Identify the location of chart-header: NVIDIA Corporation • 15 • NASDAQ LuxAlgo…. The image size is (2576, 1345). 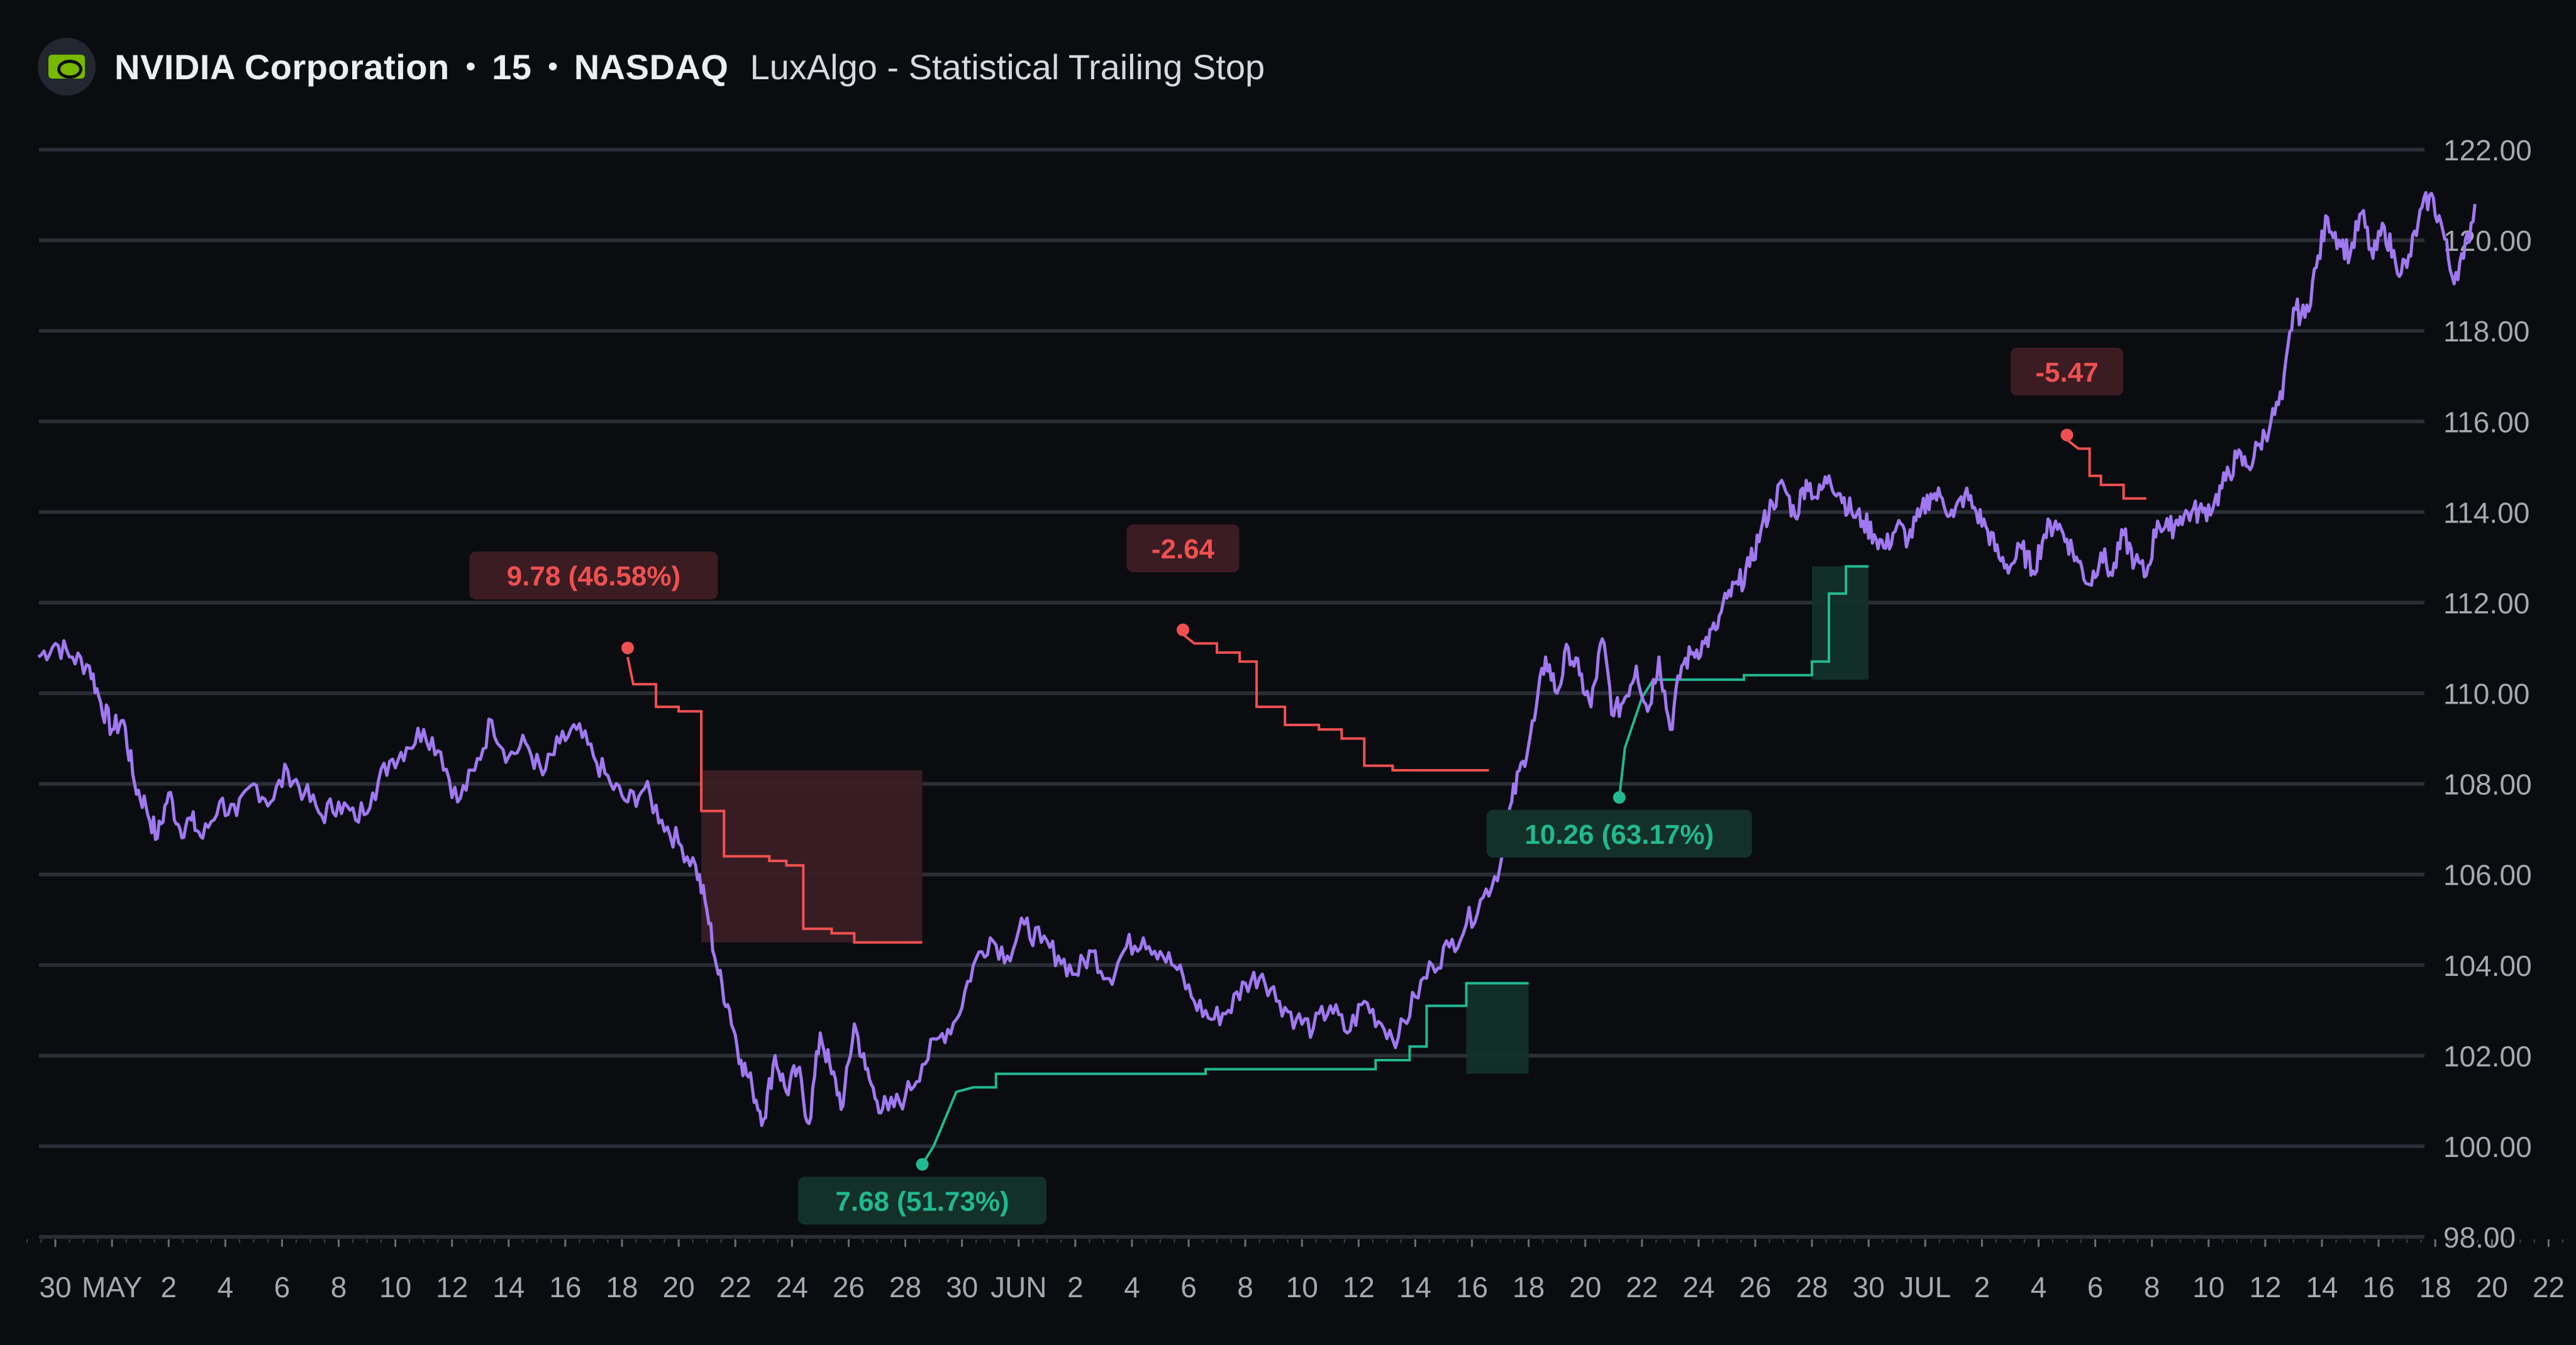
(651, 67).